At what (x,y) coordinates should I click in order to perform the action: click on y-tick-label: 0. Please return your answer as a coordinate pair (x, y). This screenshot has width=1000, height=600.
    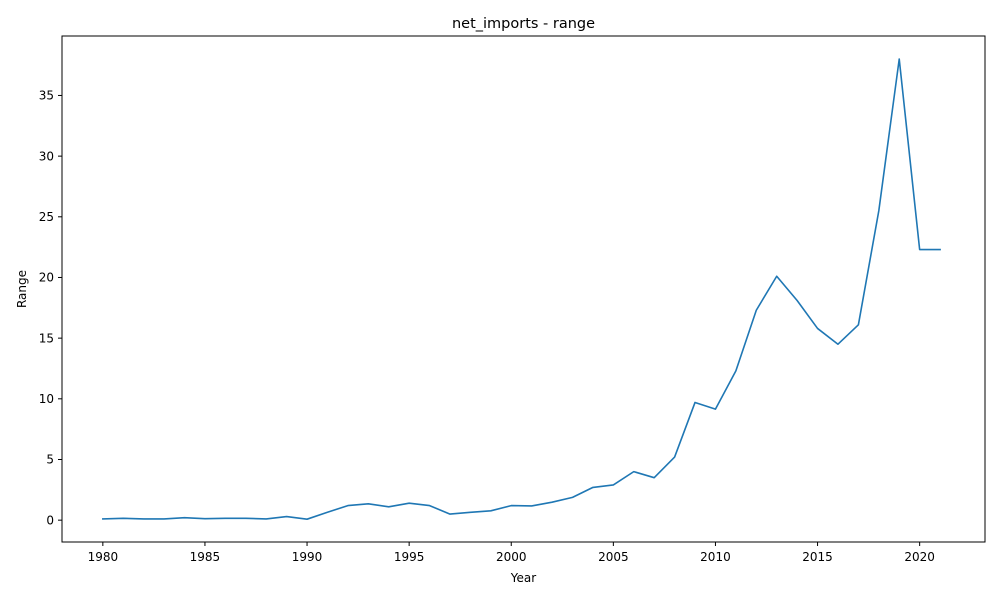
    Looking at the image, I should click on (50, 520).